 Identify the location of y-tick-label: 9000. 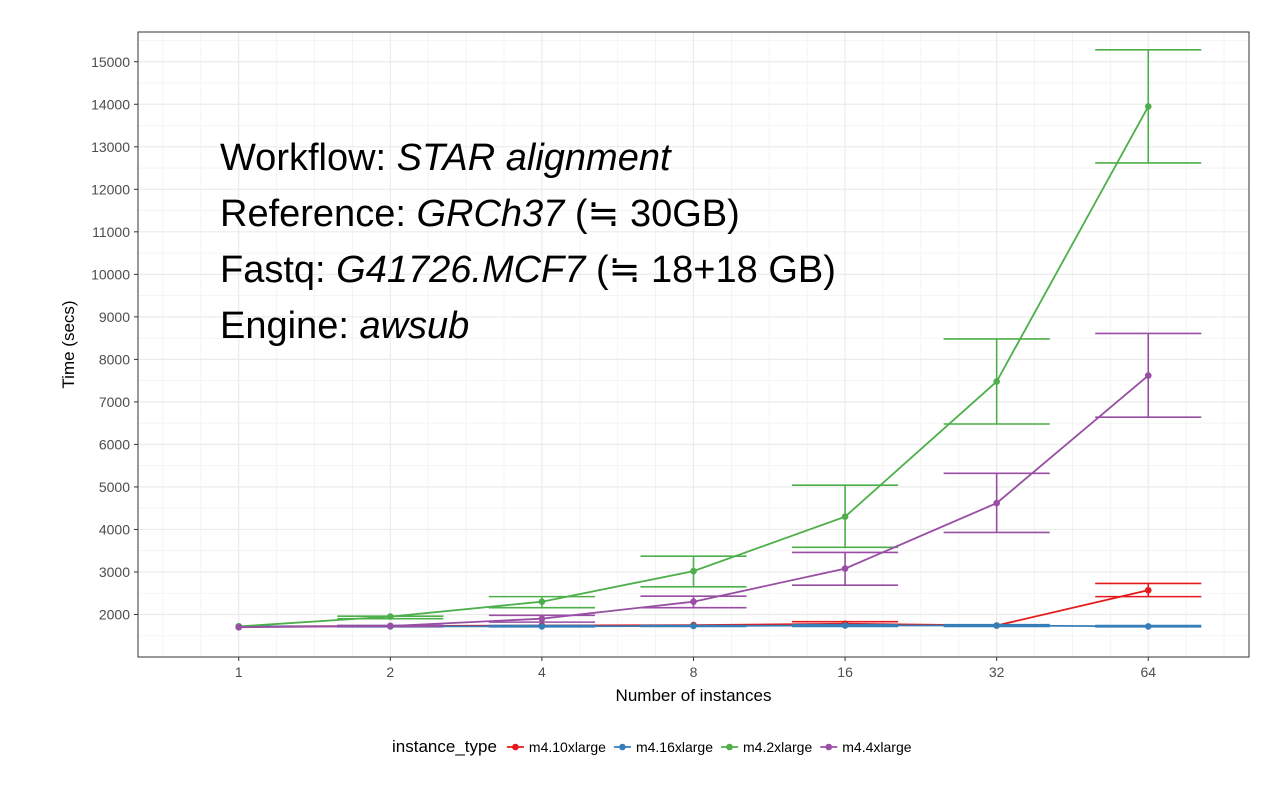
(114, 317).